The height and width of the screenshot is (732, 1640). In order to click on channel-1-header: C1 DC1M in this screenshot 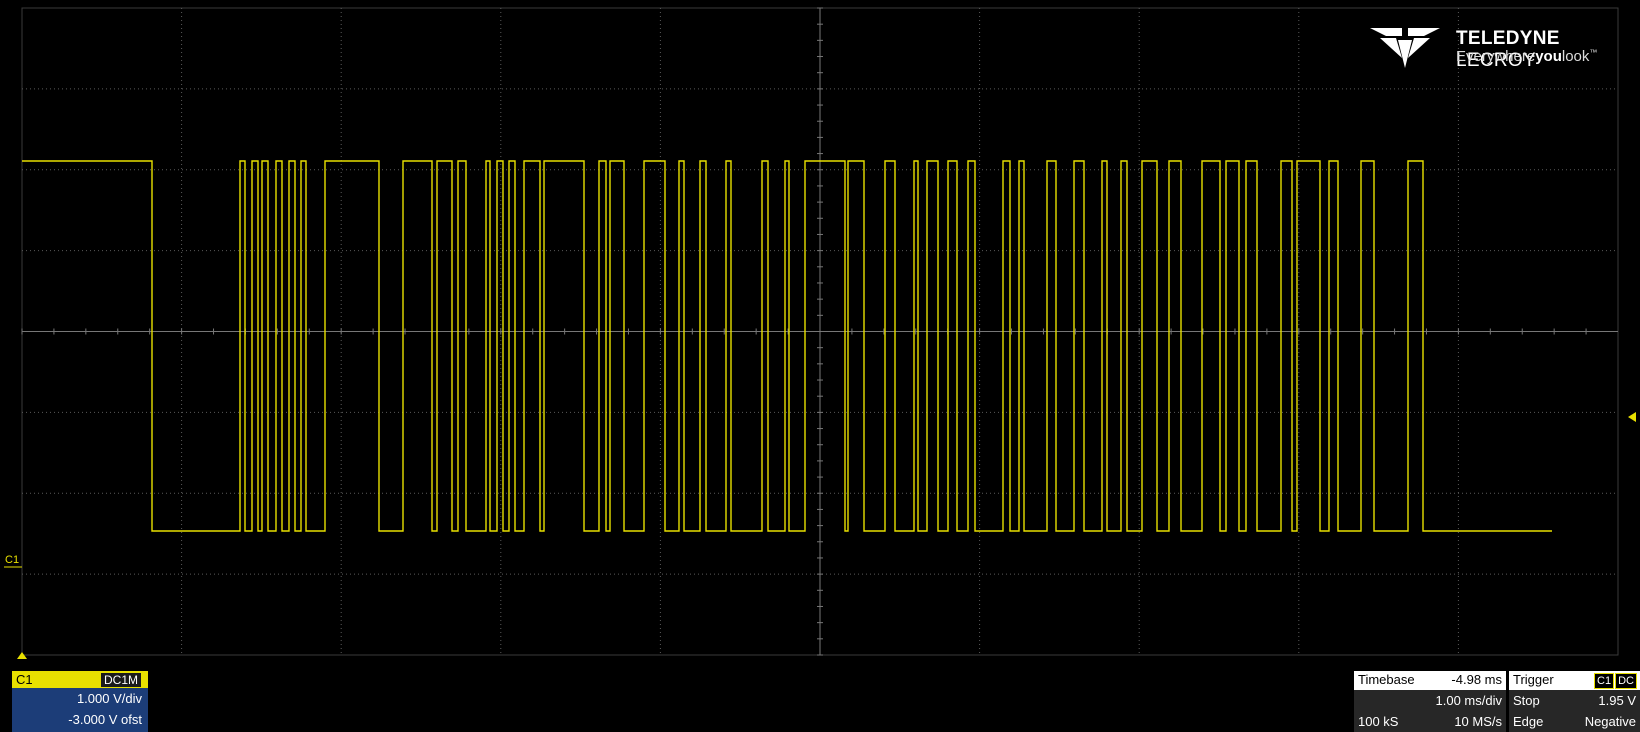, I will do `click(80, 679)`.